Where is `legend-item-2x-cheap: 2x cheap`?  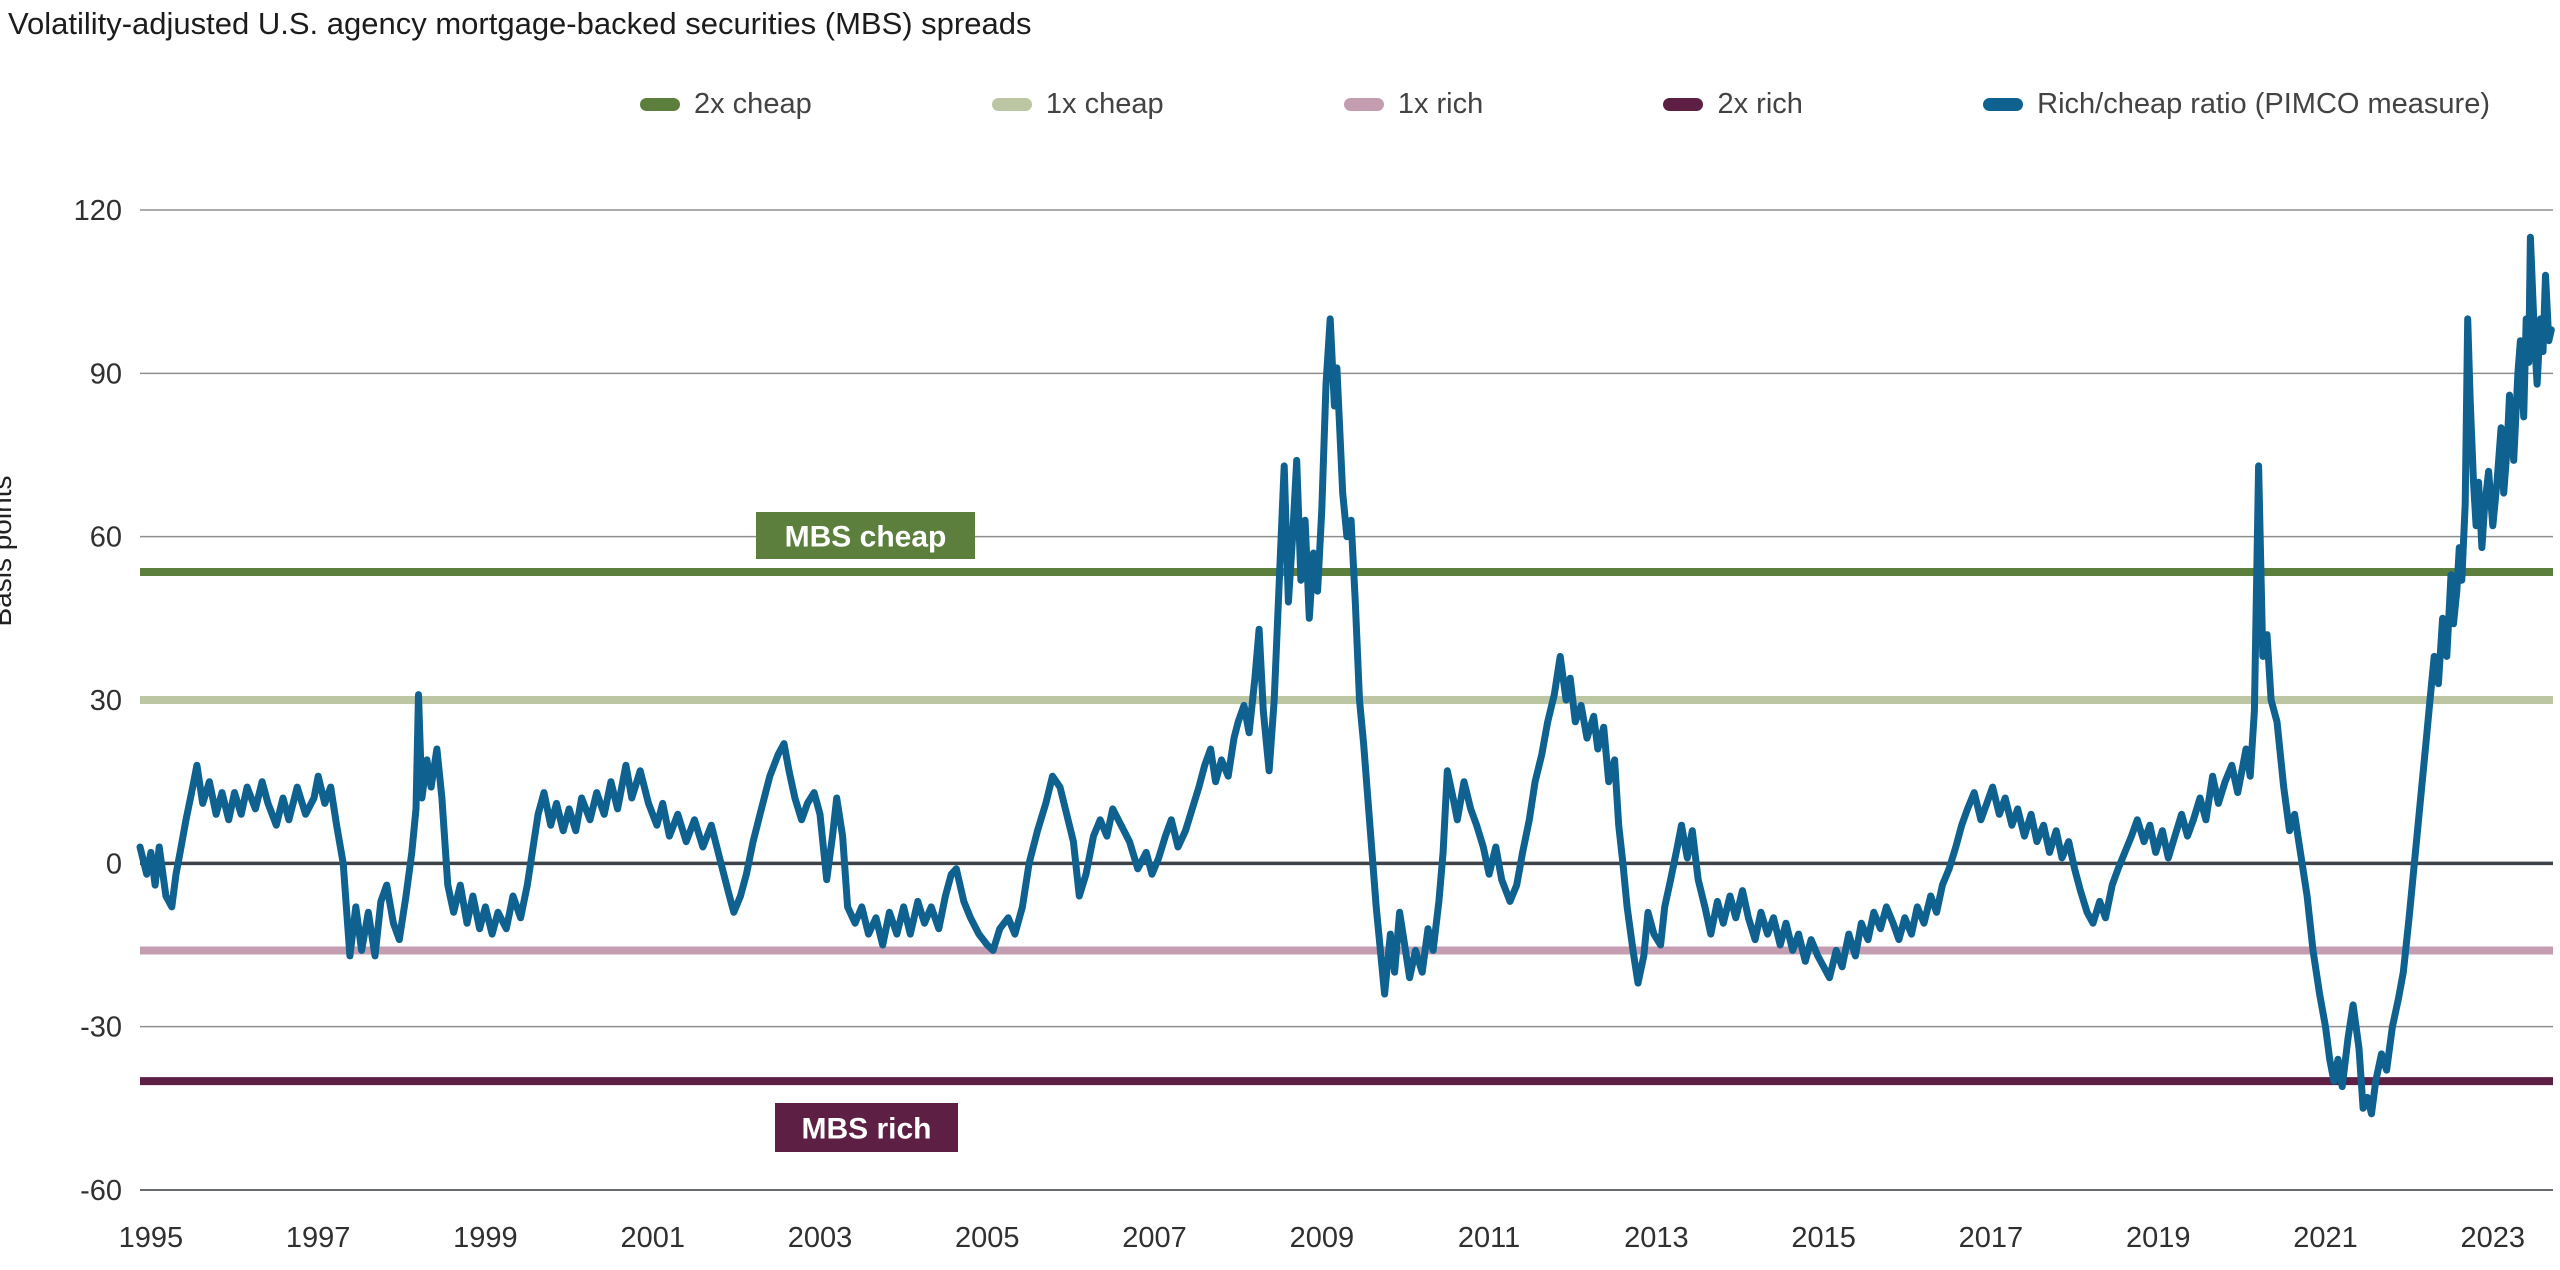
legend-item-2x-cheap: 2x cheap is located at coordinates (726, 104).